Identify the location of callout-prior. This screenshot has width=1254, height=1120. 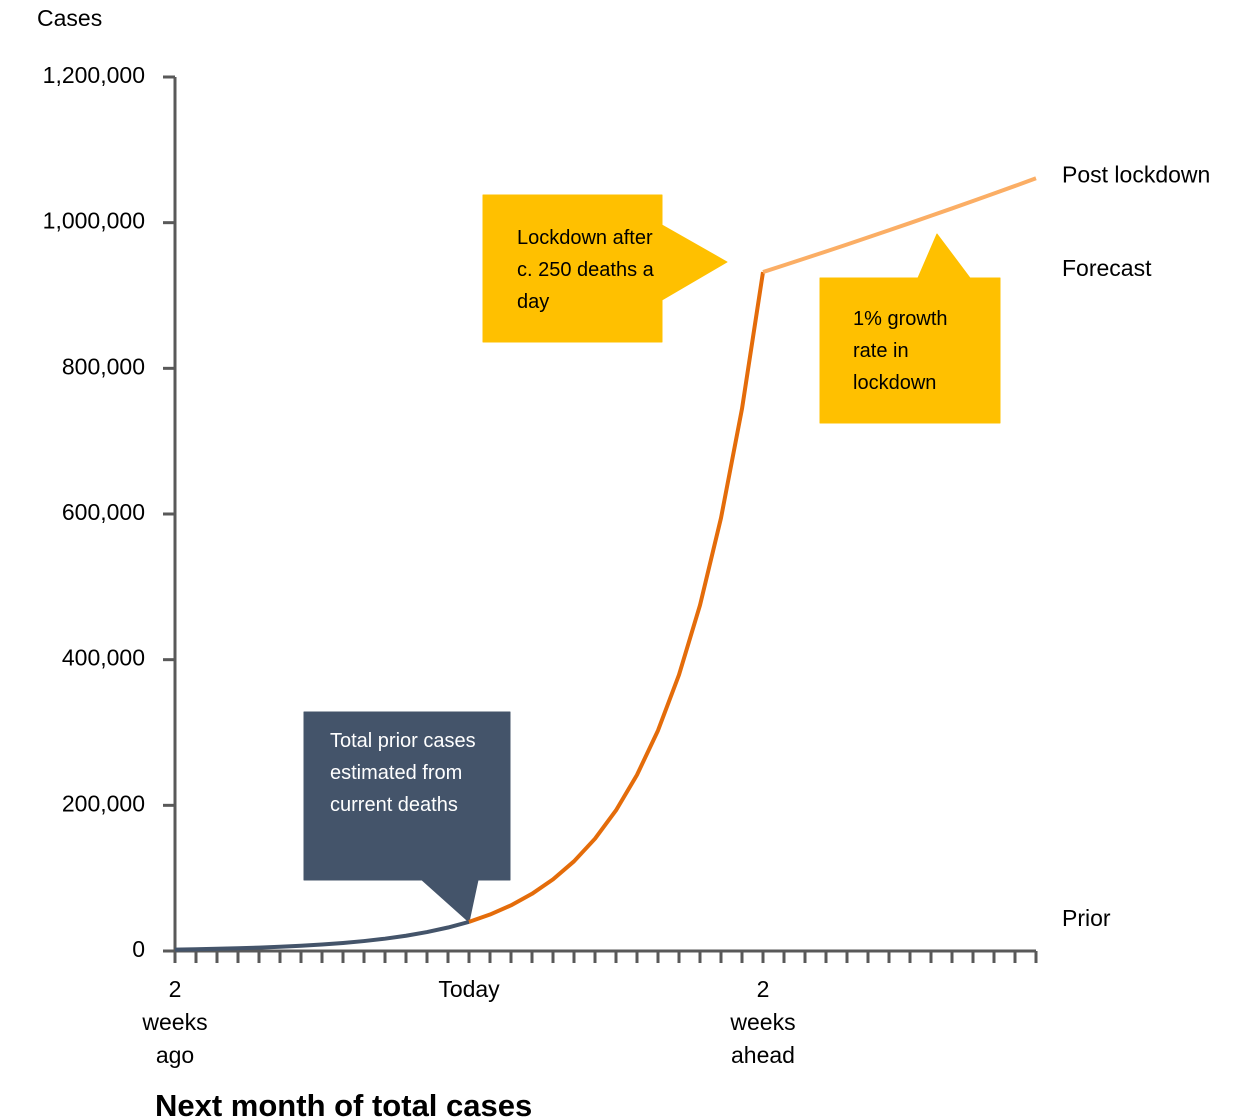
(407, 817).